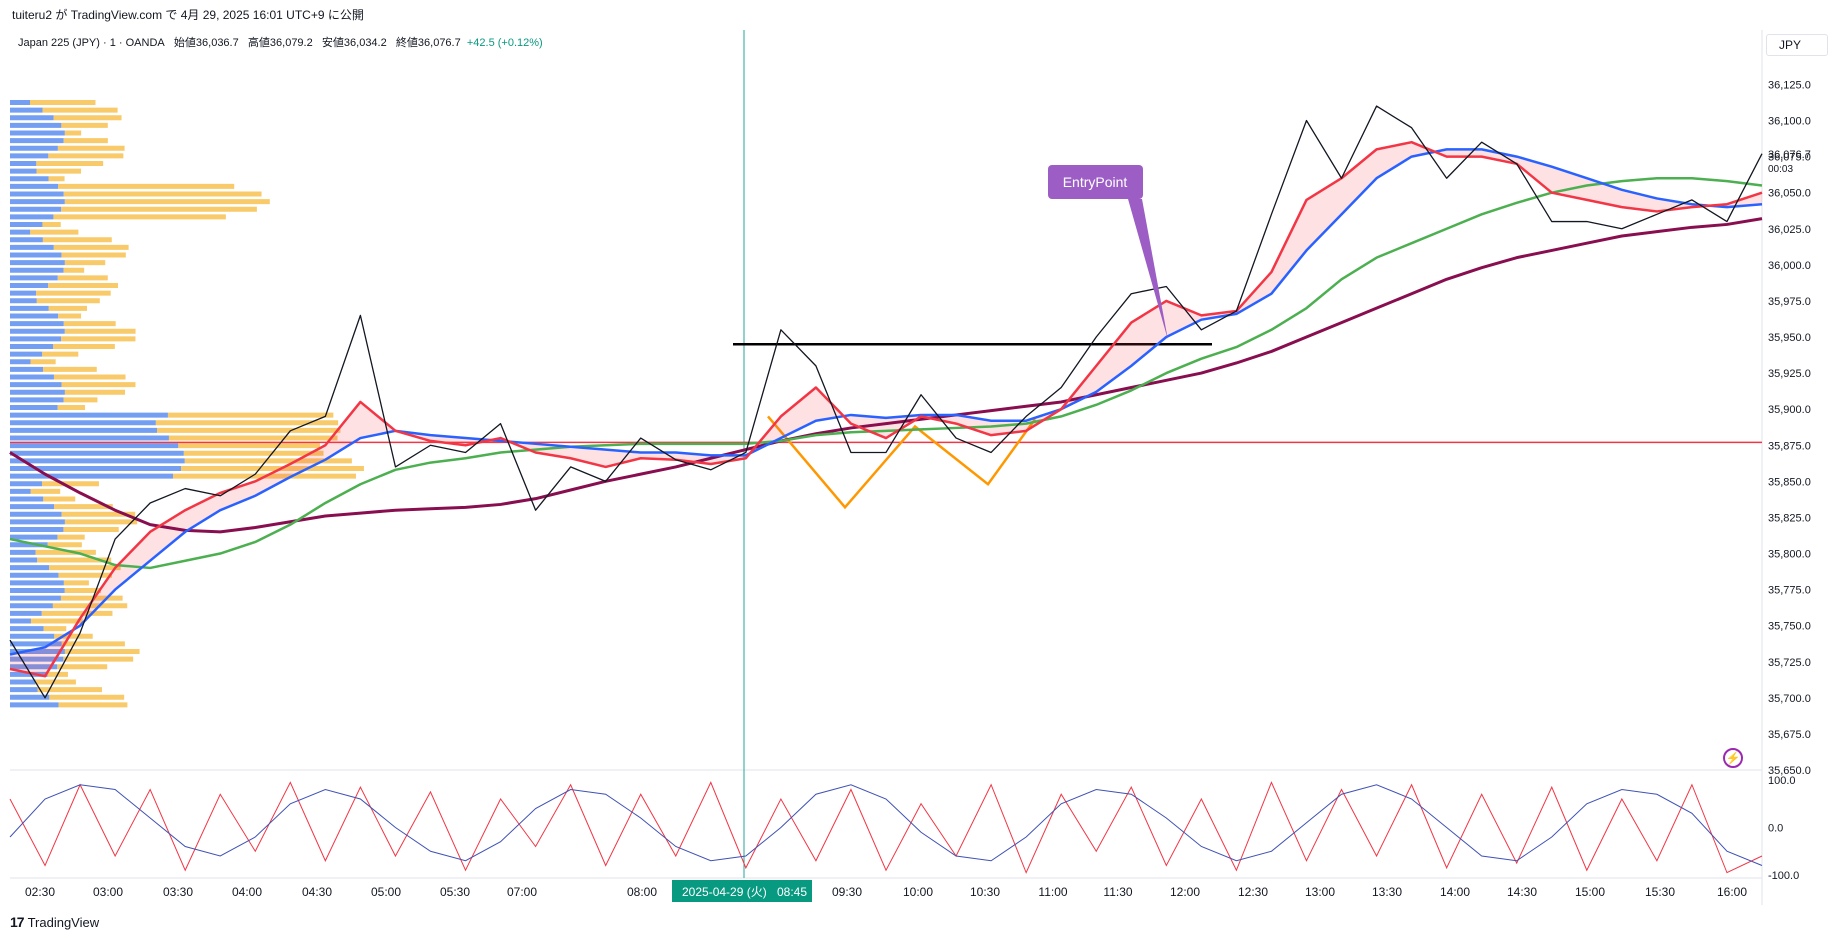 This screenshot has height=939, width=1835. Describe the element at coordinates (522, 892) in the screenshot. I see `time-axis-tick: 07:00` at that location.